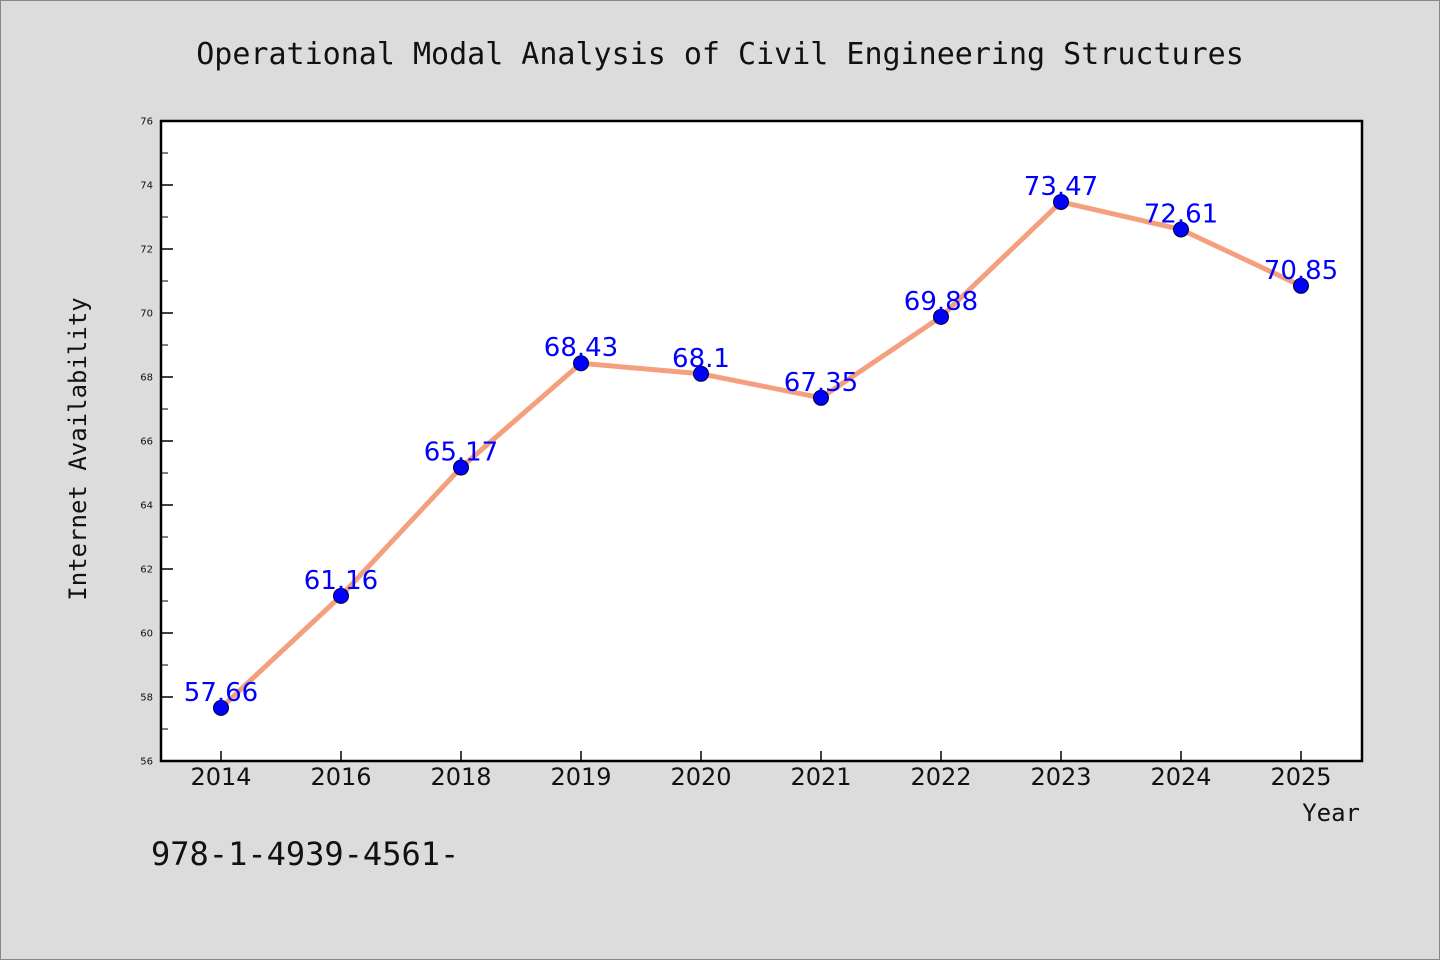  I want to click on y-tick-label: 66, so click(146, 442).